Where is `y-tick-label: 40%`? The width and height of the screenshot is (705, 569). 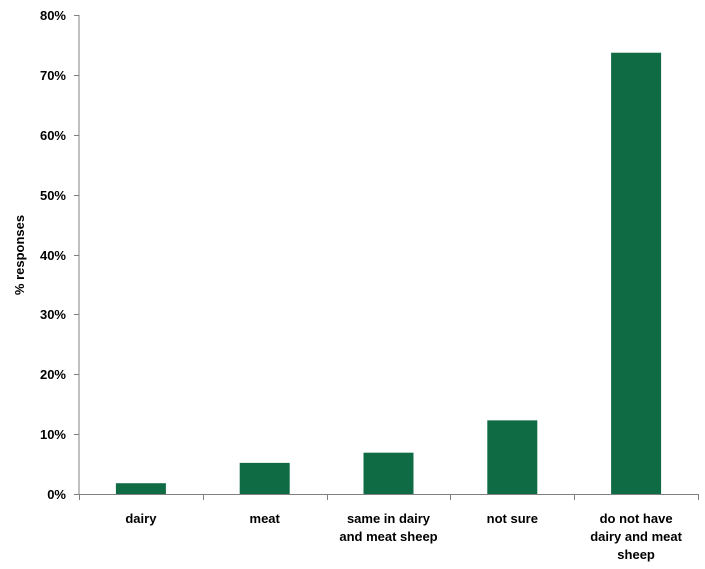
y-tick-label: 40% is located at coordinates (53, 255).